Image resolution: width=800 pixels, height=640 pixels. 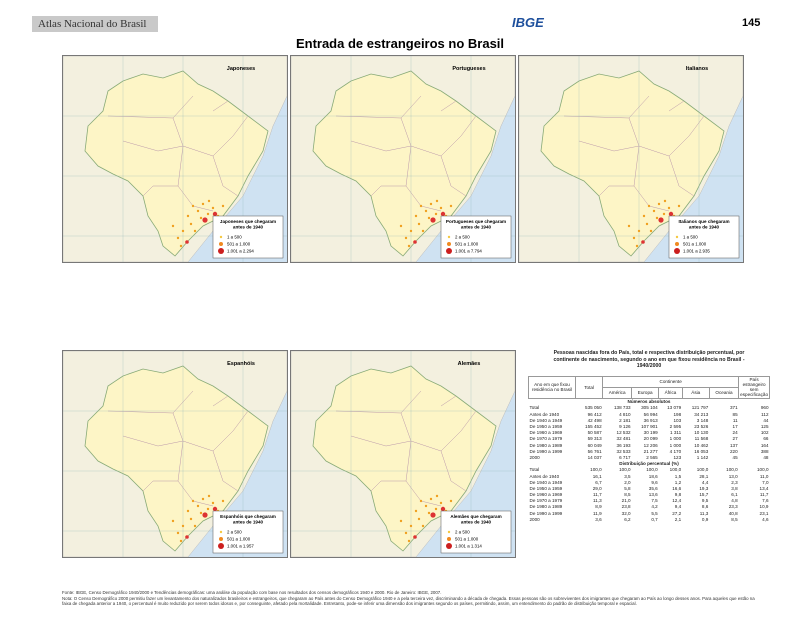 I want to click on cell: 1,5, so click(x=678, y=476).